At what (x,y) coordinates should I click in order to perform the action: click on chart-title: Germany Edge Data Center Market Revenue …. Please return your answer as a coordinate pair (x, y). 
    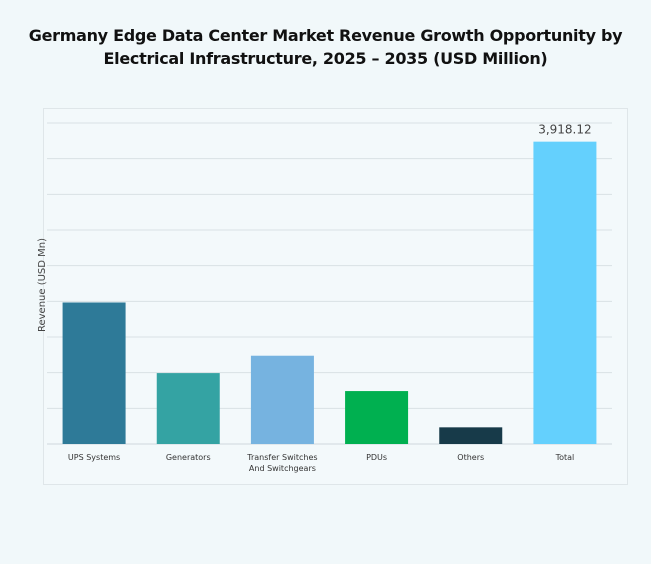
    Looking at the image, I should click on (325, 47).